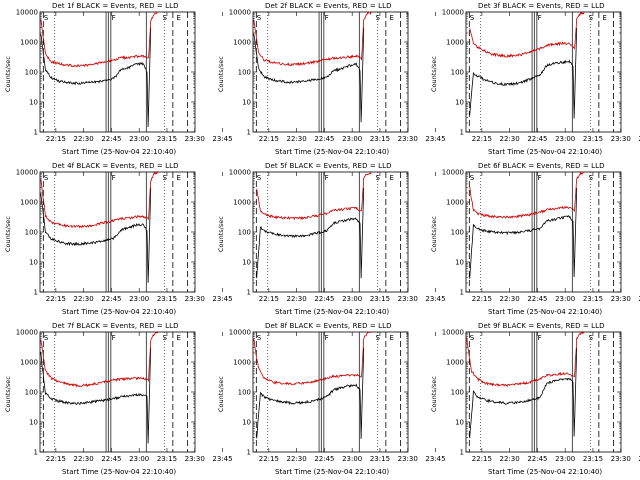  I want to click on panel-title: Det 9f BLACK = Events, RED = LLD, so click(541, 326).